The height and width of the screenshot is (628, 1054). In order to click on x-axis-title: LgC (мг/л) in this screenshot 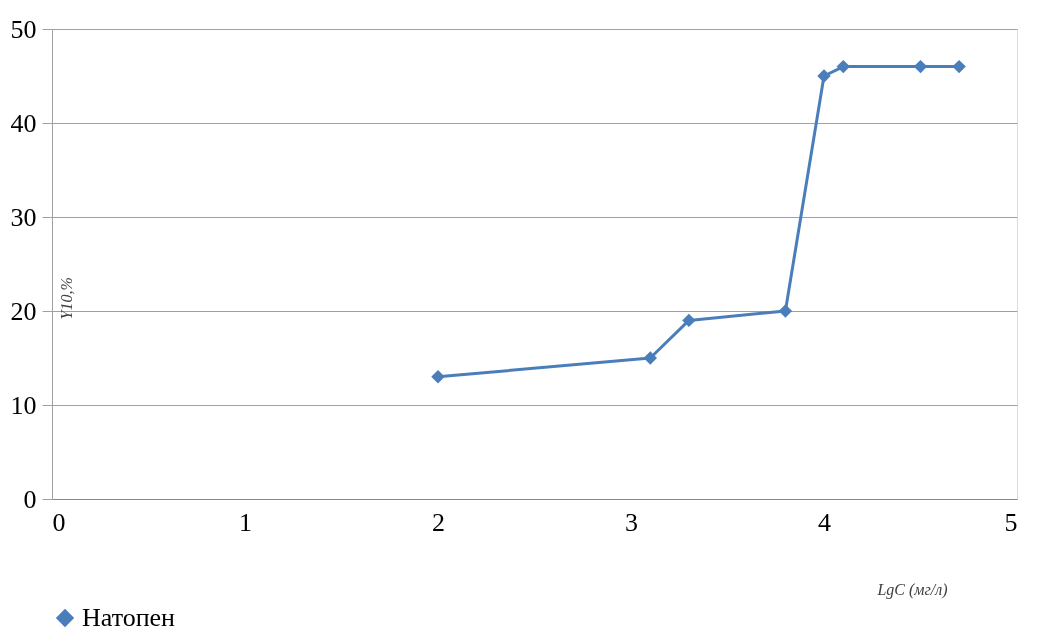, I will do `click(912, 589)`.